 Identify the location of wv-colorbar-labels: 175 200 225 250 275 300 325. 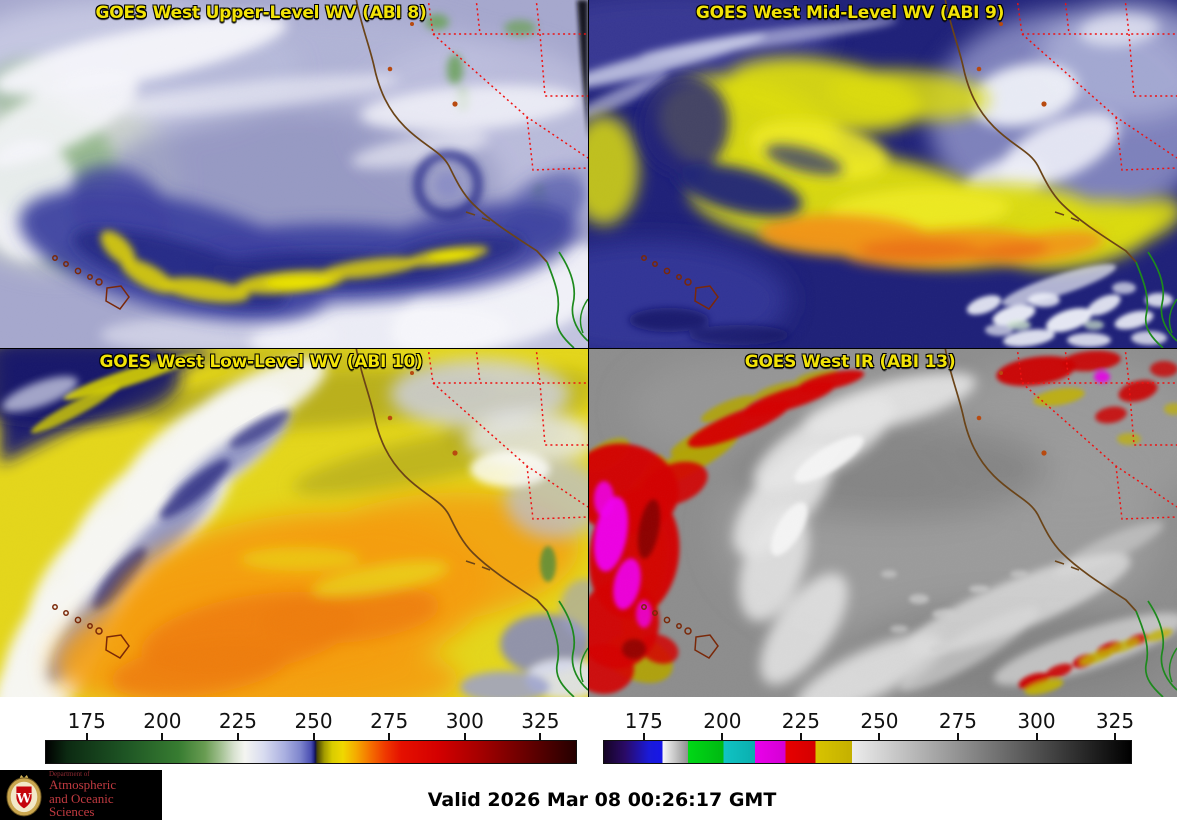
(311, 718).